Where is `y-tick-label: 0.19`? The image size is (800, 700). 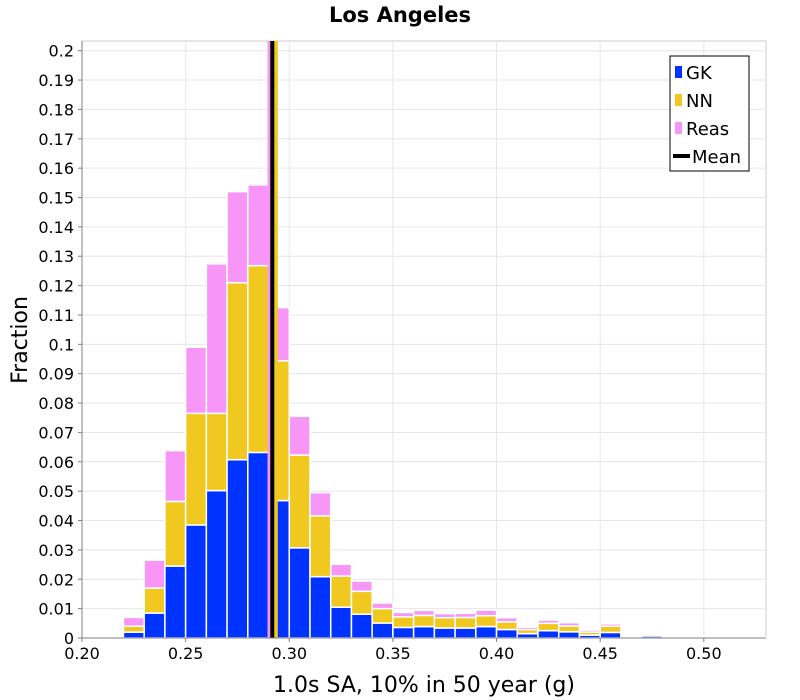 y-tick-label: 0.19 is located at coordinates (56, 80).